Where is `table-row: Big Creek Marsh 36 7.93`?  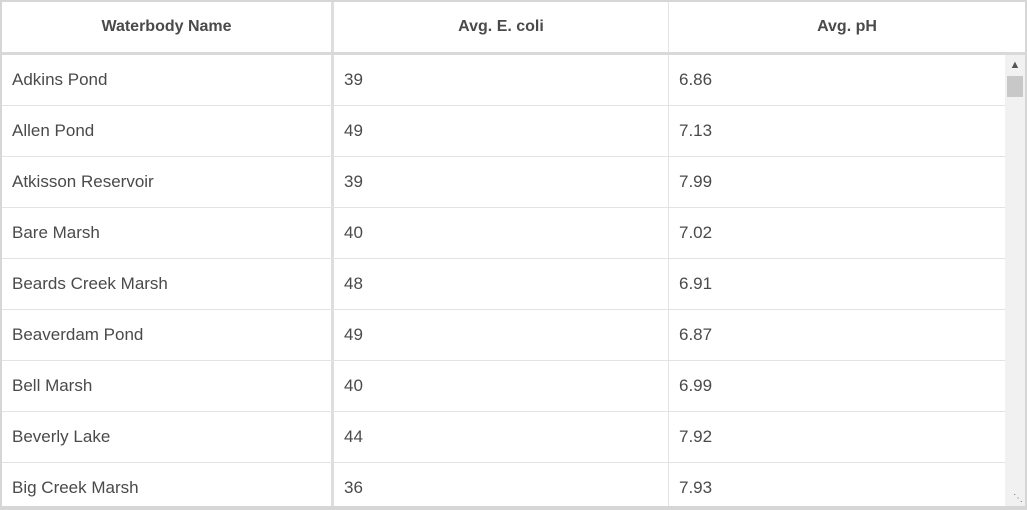
table-row: Big Creek Marsh 36 7.93 is located at coordinates (503, 484).